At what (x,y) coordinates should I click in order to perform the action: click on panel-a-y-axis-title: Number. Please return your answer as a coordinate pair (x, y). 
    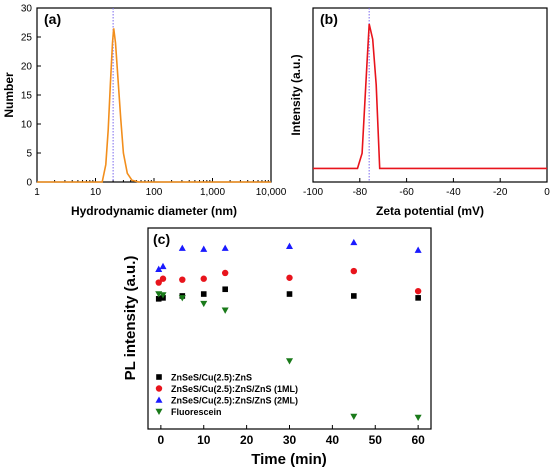
    Looking at the image, I should click on (9, 95).